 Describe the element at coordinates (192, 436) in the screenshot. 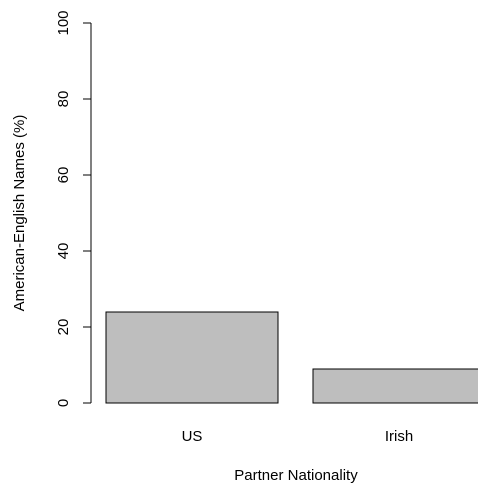

I see `x-tick-label: US` at that location.